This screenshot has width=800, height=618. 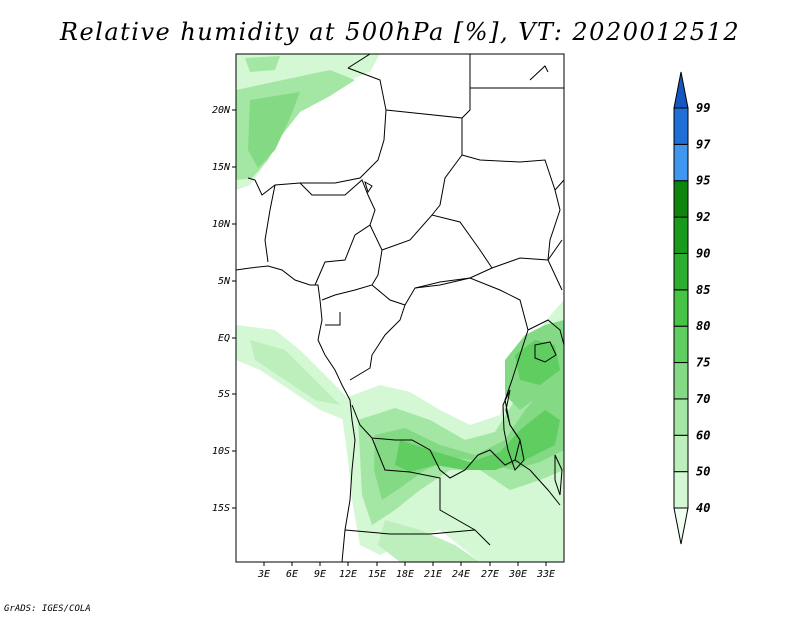 I want to click on colorbar-label: 85, so click(x=703, y=290).